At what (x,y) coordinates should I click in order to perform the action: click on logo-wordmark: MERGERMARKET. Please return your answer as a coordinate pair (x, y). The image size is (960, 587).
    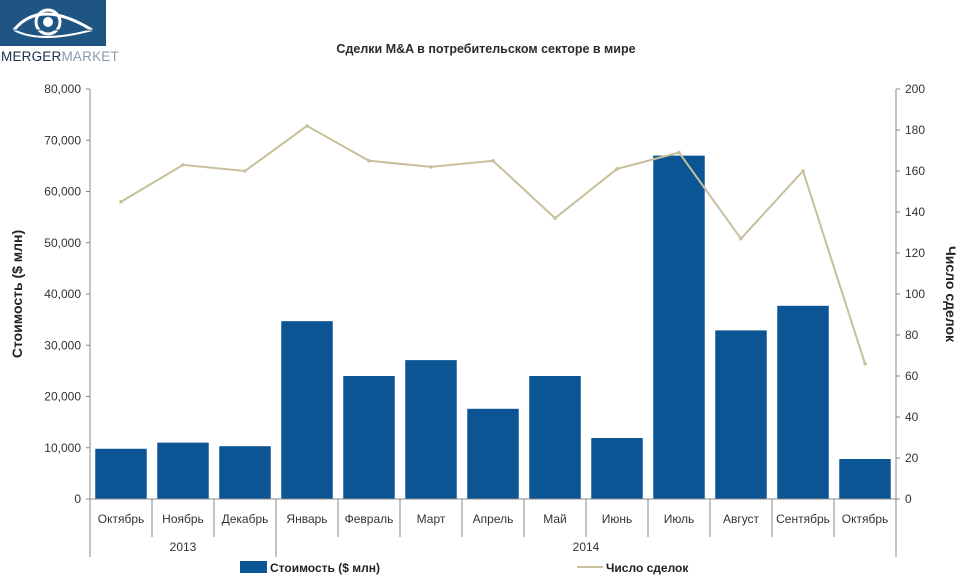
    Looking at the image, I should click on (60, 56).